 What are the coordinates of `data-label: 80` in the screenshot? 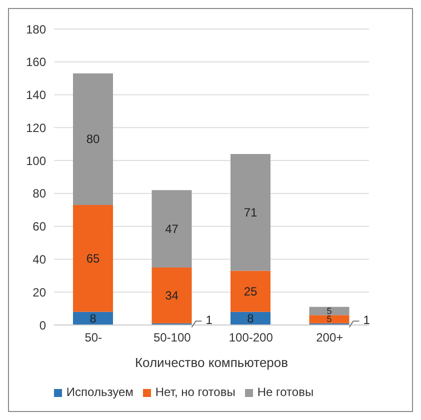 It's located at (93, 139).